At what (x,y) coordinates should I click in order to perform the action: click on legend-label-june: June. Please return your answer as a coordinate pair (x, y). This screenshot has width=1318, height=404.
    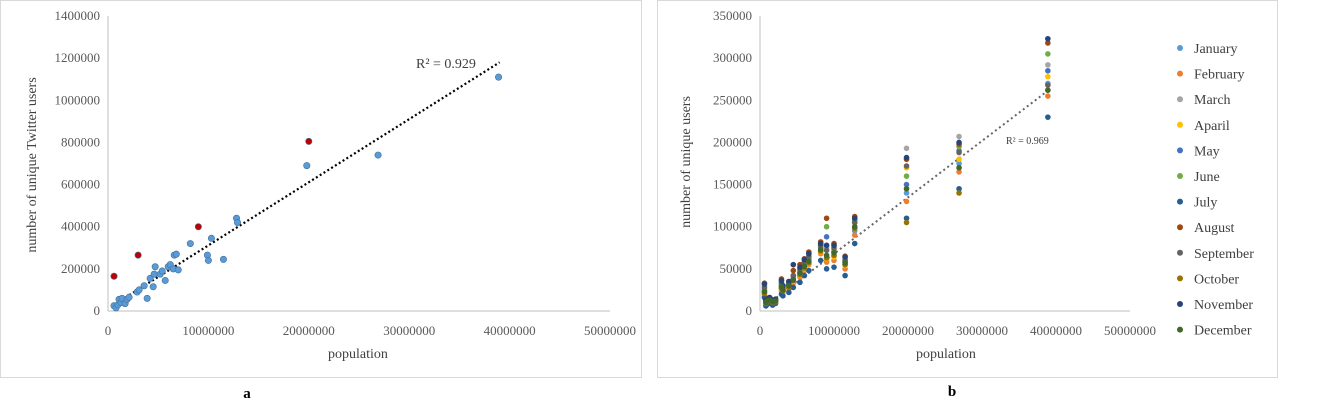
    Looking at the image, I should click on (1207, 177).